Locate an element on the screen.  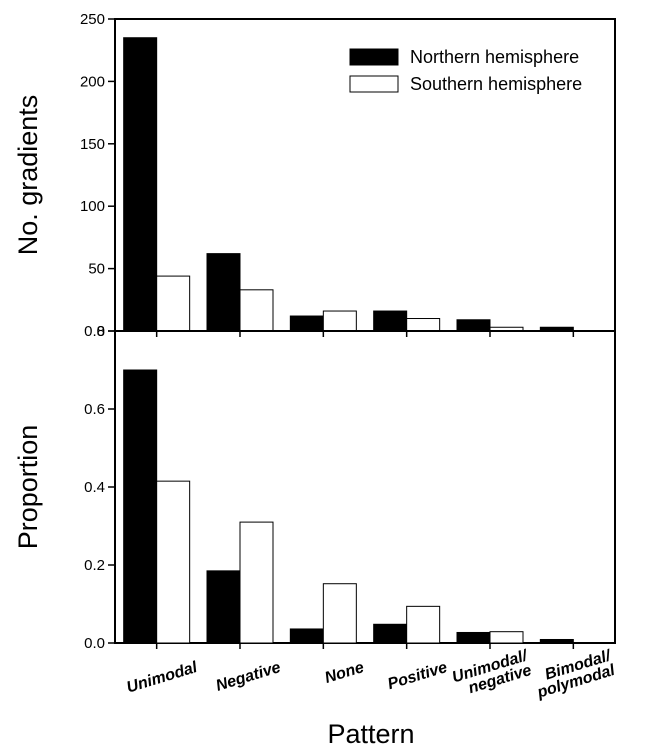
y-tick-label: 50 is located at coordinates (96, 269).